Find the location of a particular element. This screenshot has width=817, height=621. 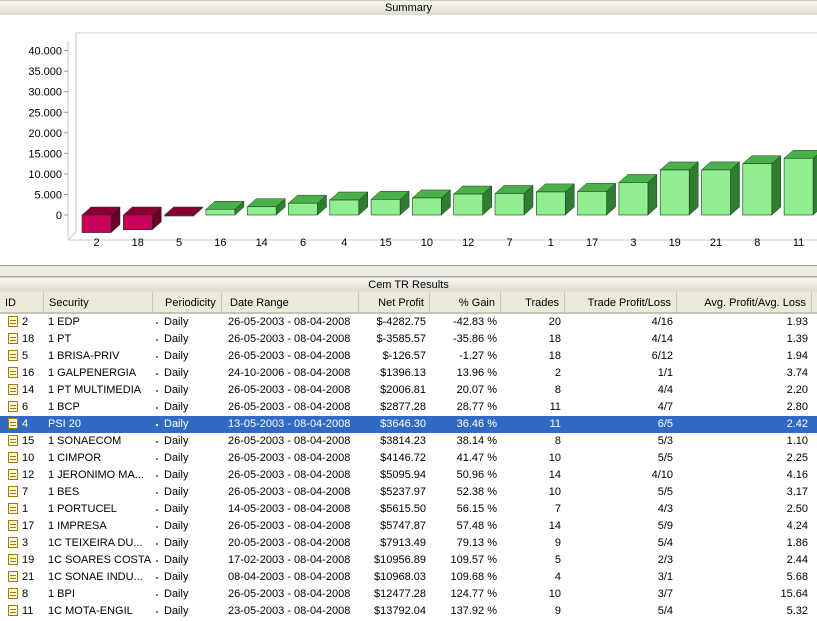

x-tick-label: 15 is located at coordinates (385, 243).